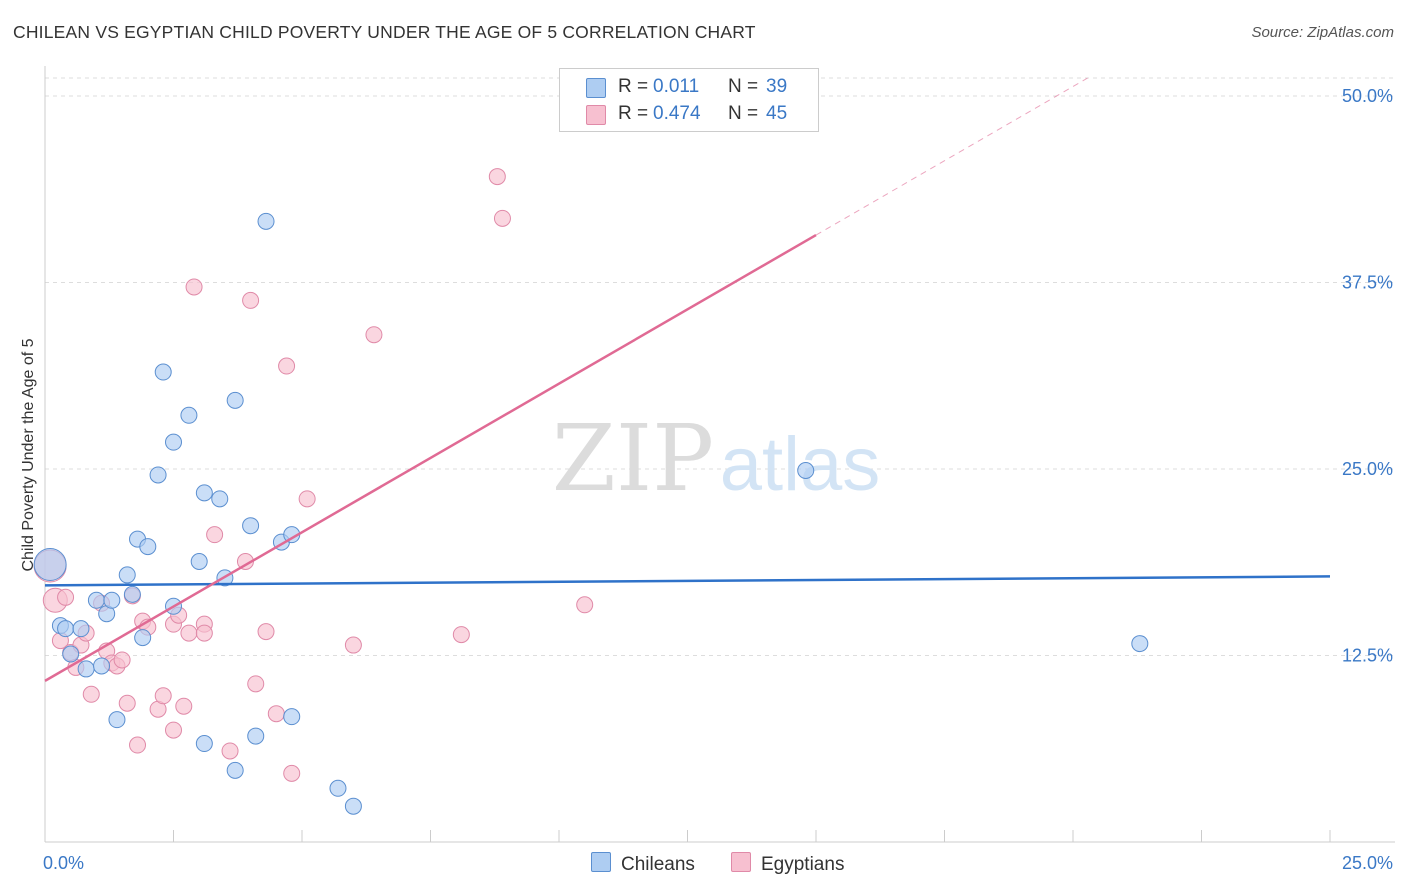 The width and height of the screenshot is (1406, 892). What do you see at coordinates (687, 581) in the screenshot?
I see `chileans-trend-line` at bounding box center [687, 581].